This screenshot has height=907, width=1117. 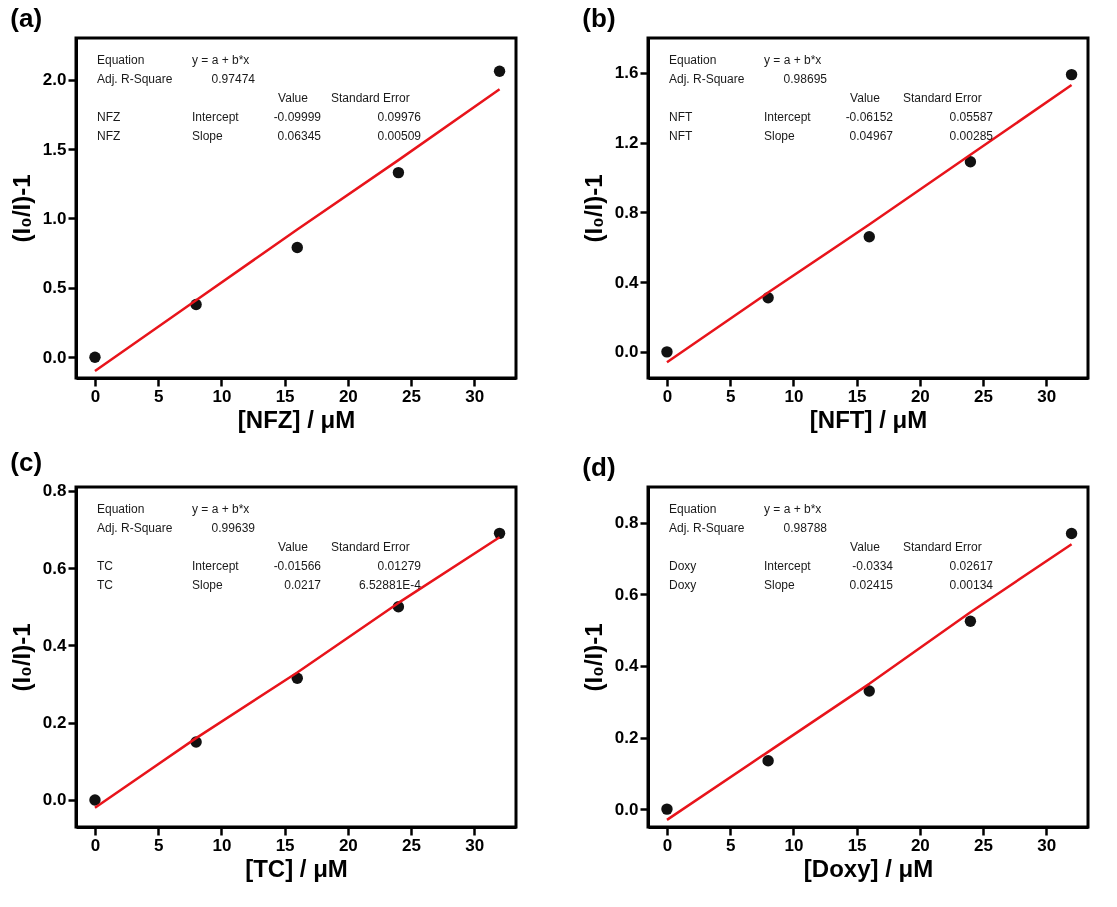 What do you see at coordinates (871, 136) in the screenshot?
I see `annotation: 0.04967` at bounding box center [871, 136].